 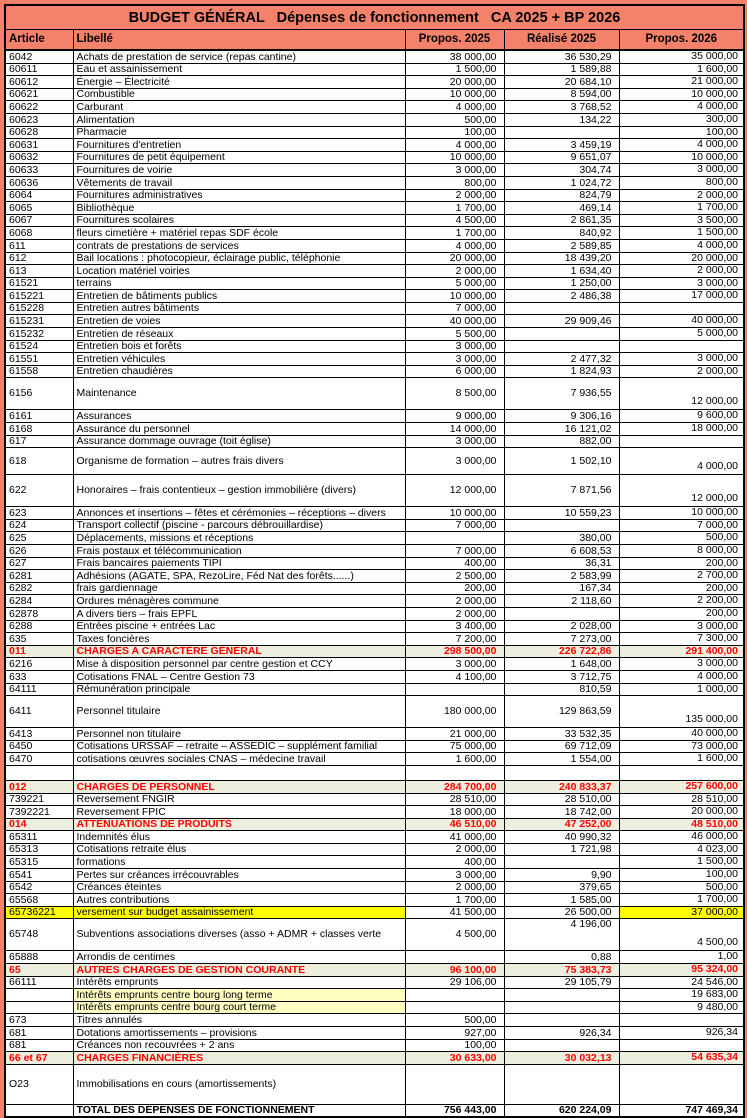 What do you see at coordinates (561, 812) in the screenshot?
I see `realise-2025-cell: 18 742,00` at bounding box center [561, 812].